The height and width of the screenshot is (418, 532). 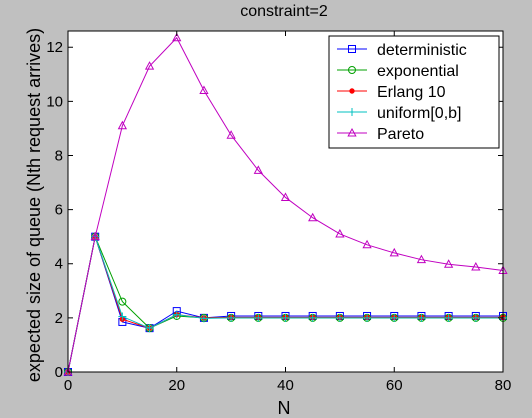 What do you see at coordinates (352, 112) in the screenshot?
I see `legend-marker-uniform-0-b` at bounding box center [352, 112].